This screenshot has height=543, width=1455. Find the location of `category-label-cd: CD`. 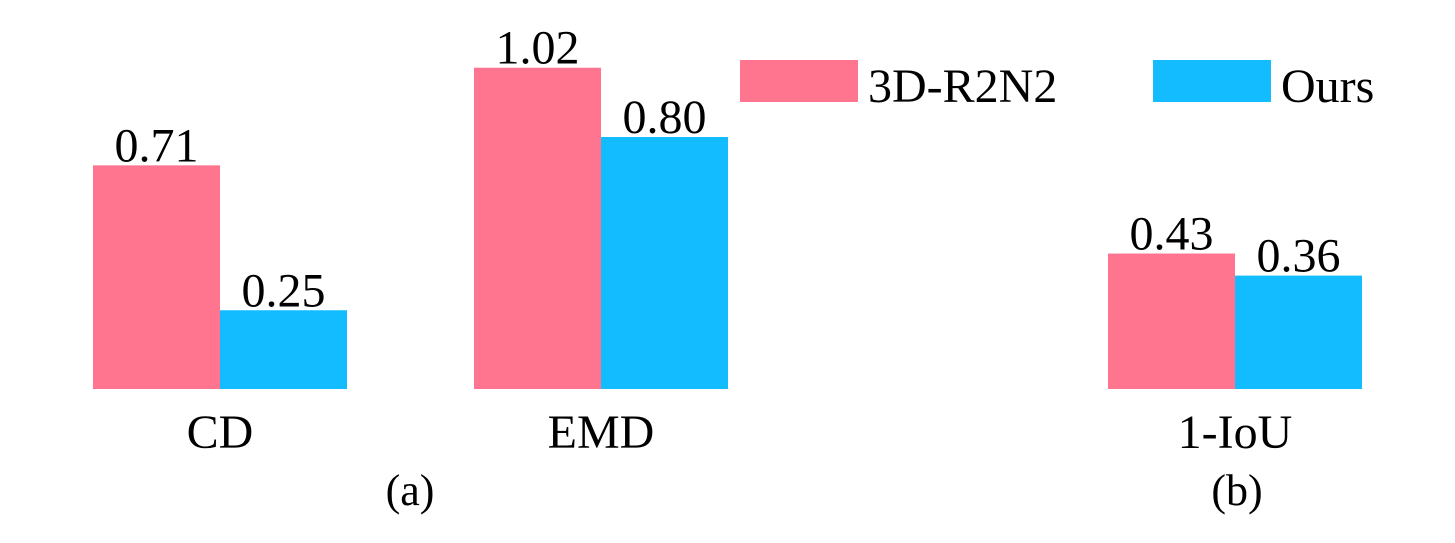

category-label-cd: CD is located at coordinates (220, 432).